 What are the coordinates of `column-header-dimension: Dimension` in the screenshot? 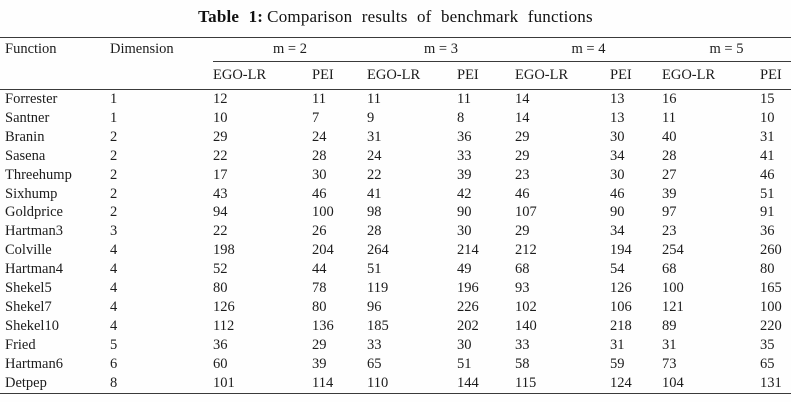 It's located at (161, 63).